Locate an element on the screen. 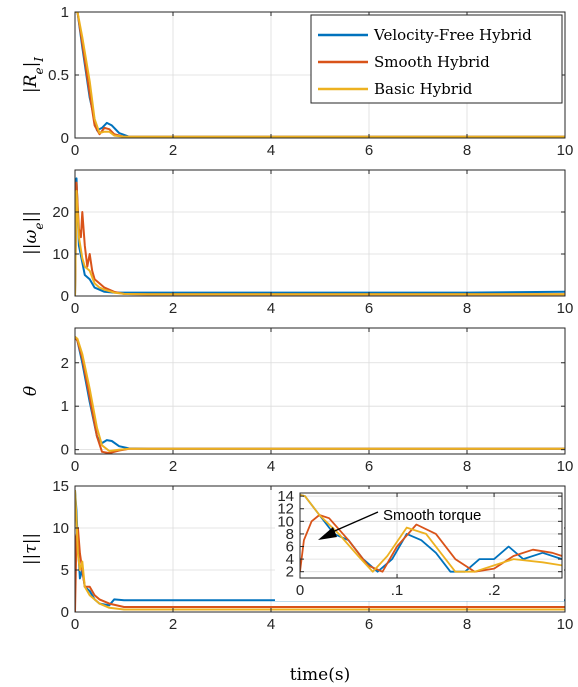 This screenshot has height=687, width=578. y-axis-label: ||ωe|| is located at coordinates (33, 233).